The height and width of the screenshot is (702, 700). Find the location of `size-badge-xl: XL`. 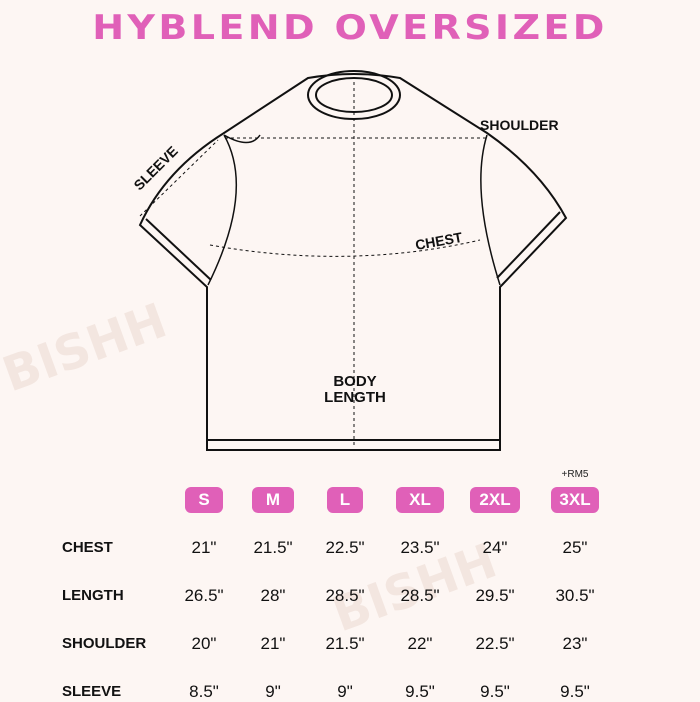

size-badge-xl: XL is located at coordinates (420, 500).